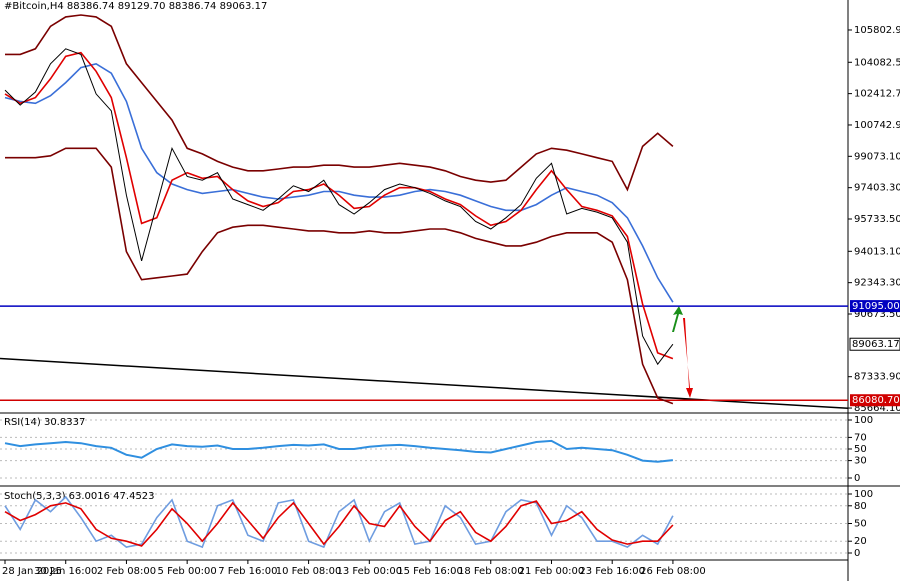 Image resolution: width=900 pixels, height=581 pixels. Describe the element at coordinates (688, 358) in the screenshot. I see `down-arrow` at that location.